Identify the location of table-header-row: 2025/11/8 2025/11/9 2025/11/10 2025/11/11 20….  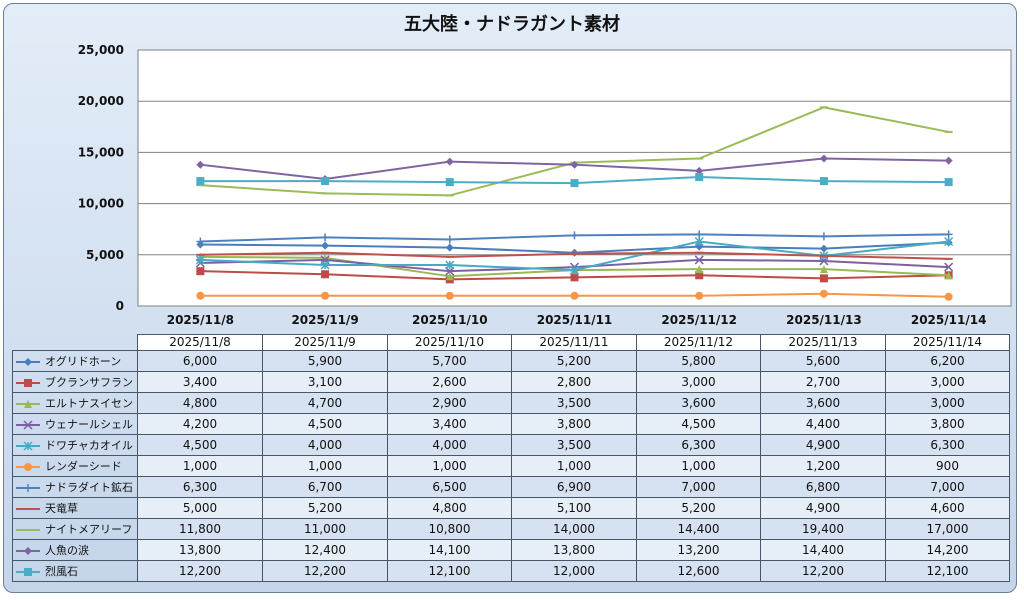
(511, 342).